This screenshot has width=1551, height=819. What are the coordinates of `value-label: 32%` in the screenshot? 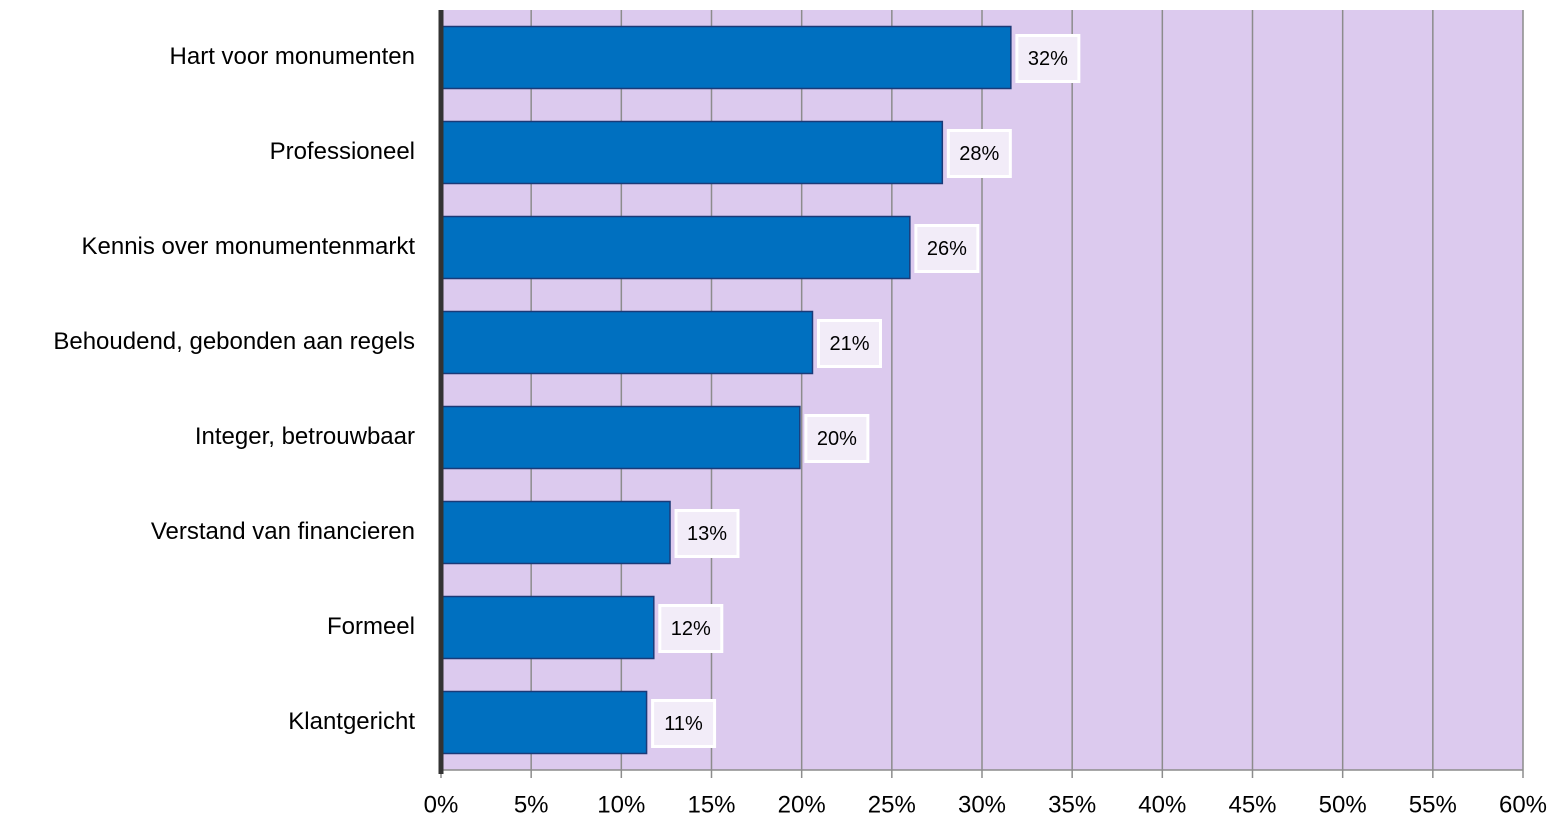 It's located at (1048, 59).